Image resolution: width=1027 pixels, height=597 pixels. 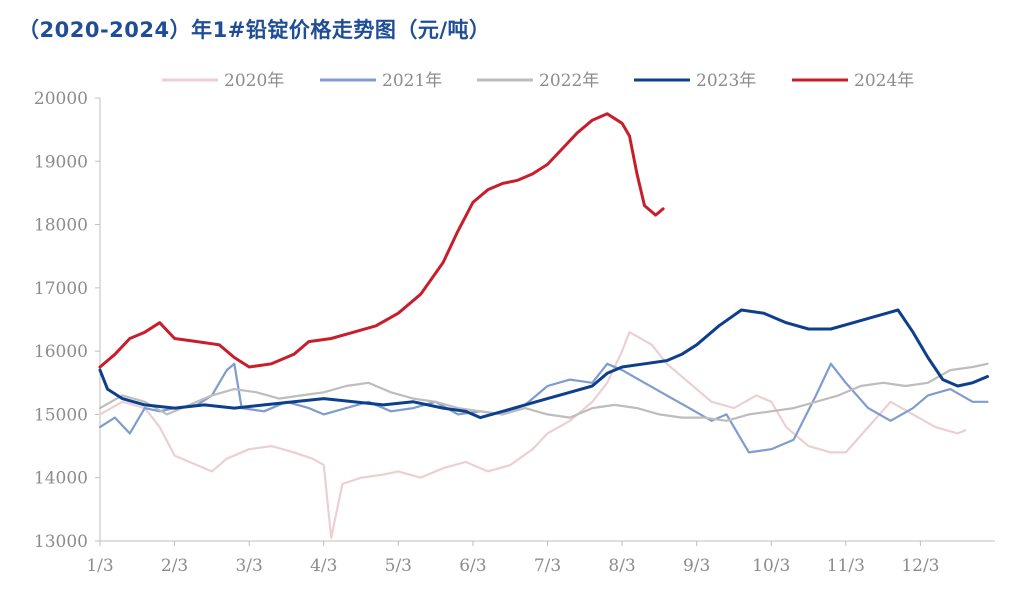 What do you see at coordinates (254, 81) in the screenshot?
I see `legend-label: 2020年` at bounding box center [254, 81].